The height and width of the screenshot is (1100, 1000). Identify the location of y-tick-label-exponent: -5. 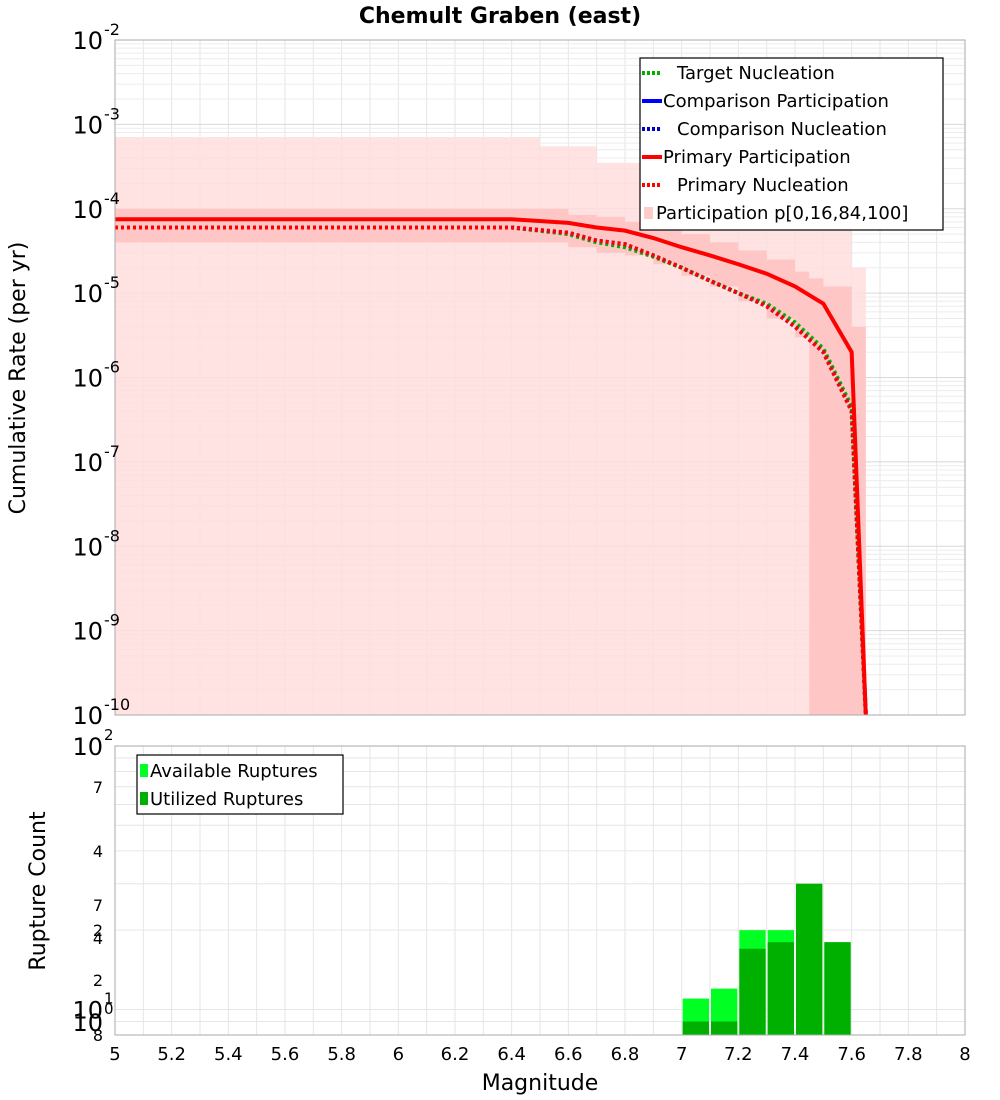
(112, 282).